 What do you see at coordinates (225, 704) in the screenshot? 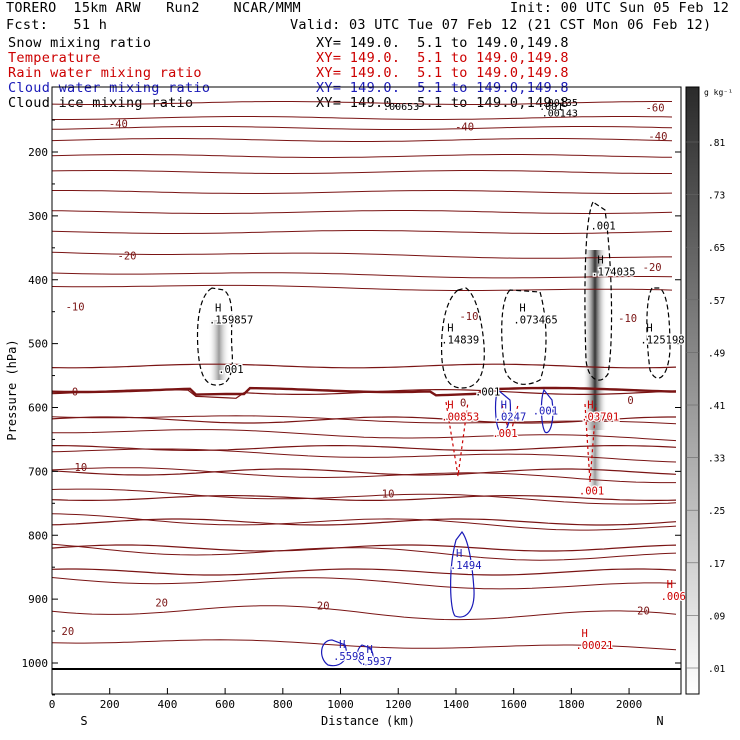
I see `x-tick-label: 600` at bounding box center [225, 704].